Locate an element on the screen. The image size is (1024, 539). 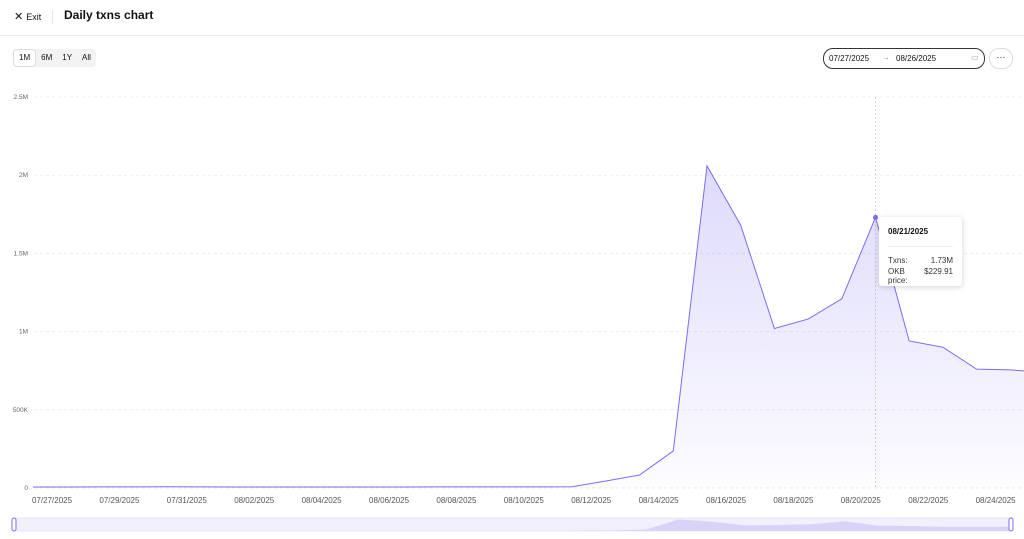
tooltip-date: 08/21/2025 is located at coordinates (908, 231).